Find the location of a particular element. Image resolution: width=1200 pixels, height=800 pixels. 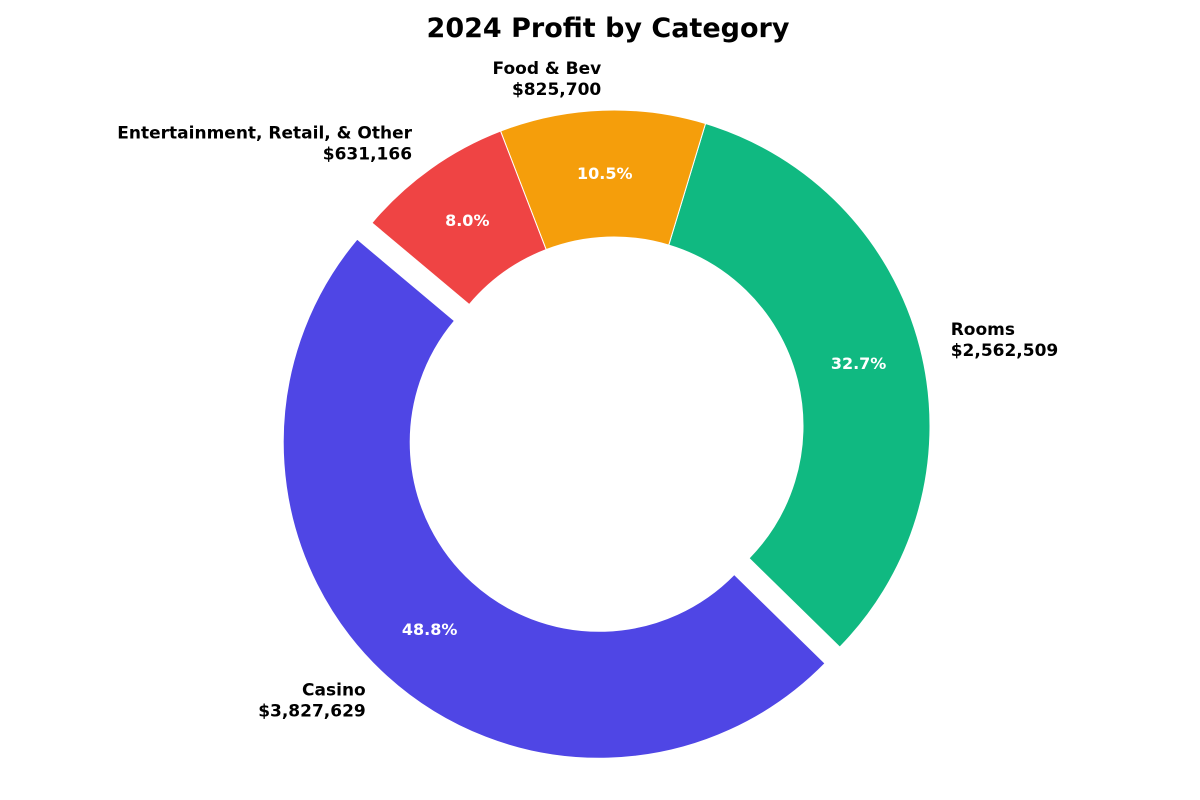

slice-value-food-bev: $825,700 is located at coordinates (556, 90).